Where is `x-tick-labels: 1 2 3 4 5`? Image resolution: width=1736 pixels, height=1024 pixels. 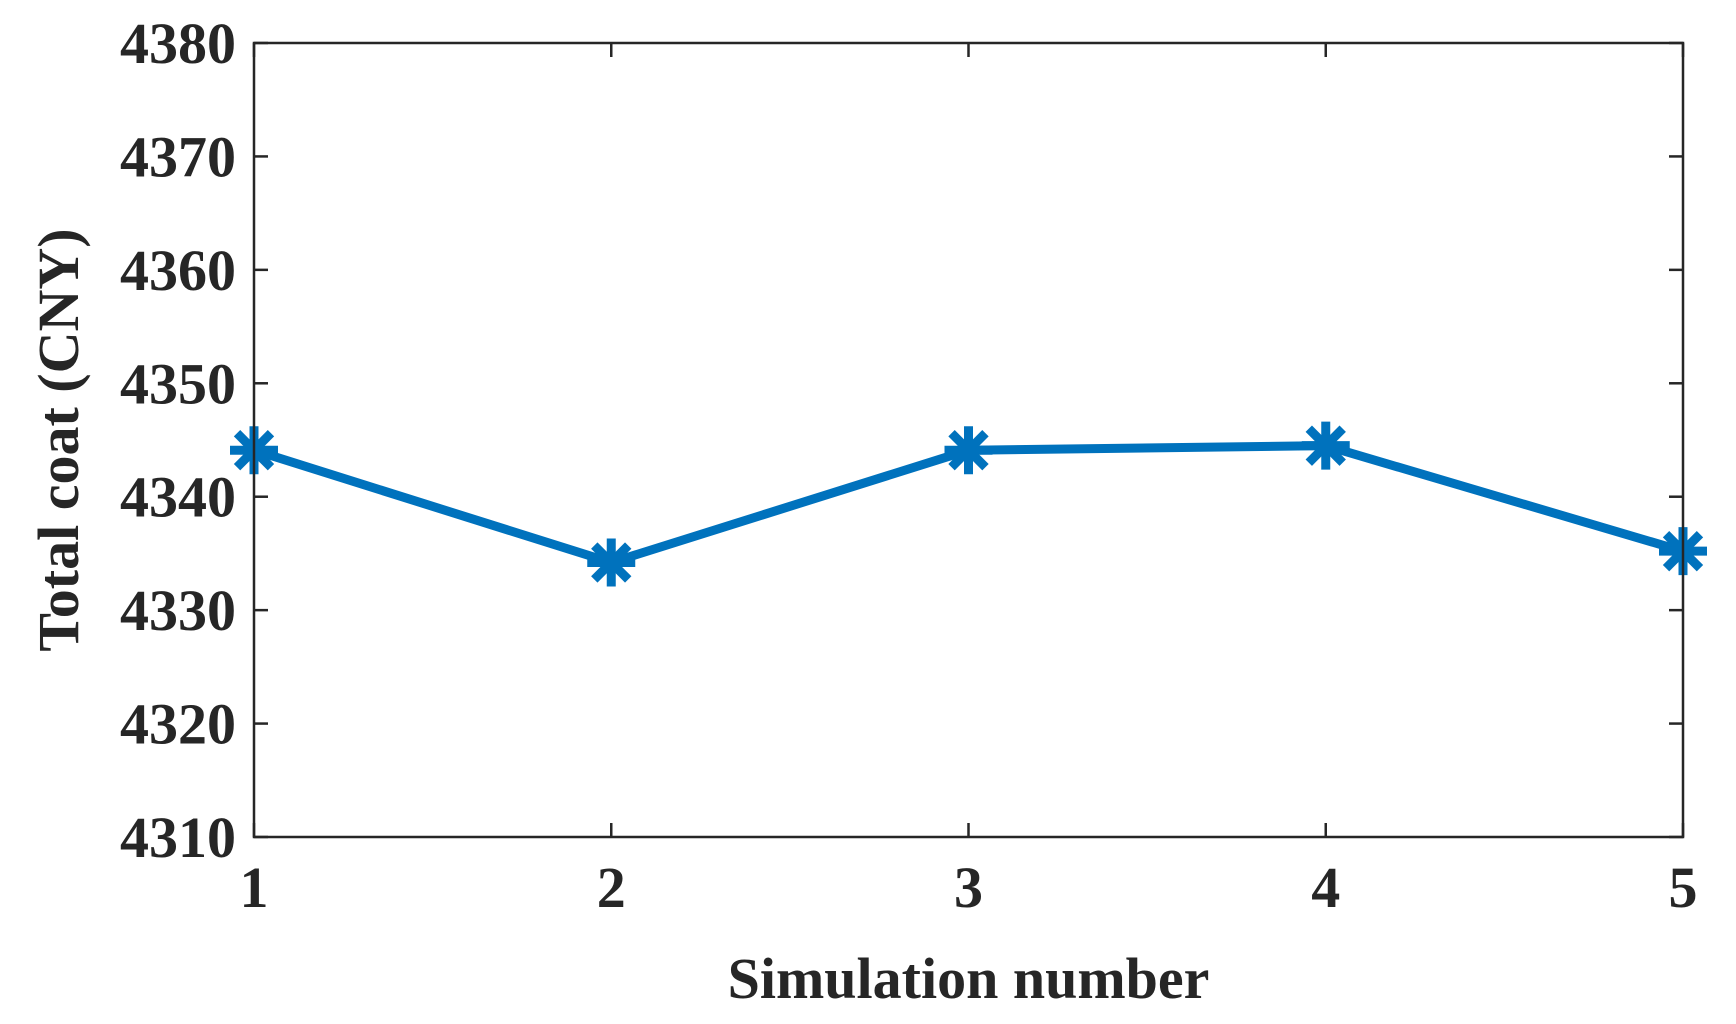 x-tick-labels: 1 2 3 4 5 is located at coordinates (969, 887).